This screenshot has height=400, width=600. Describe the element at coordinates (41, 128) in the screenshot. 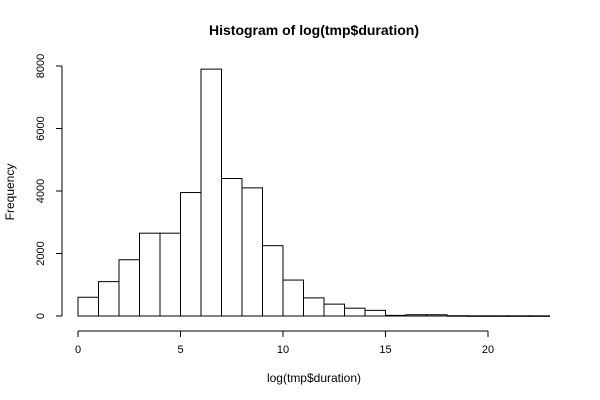

I see `y-tick-label-3: 6000` at that location.